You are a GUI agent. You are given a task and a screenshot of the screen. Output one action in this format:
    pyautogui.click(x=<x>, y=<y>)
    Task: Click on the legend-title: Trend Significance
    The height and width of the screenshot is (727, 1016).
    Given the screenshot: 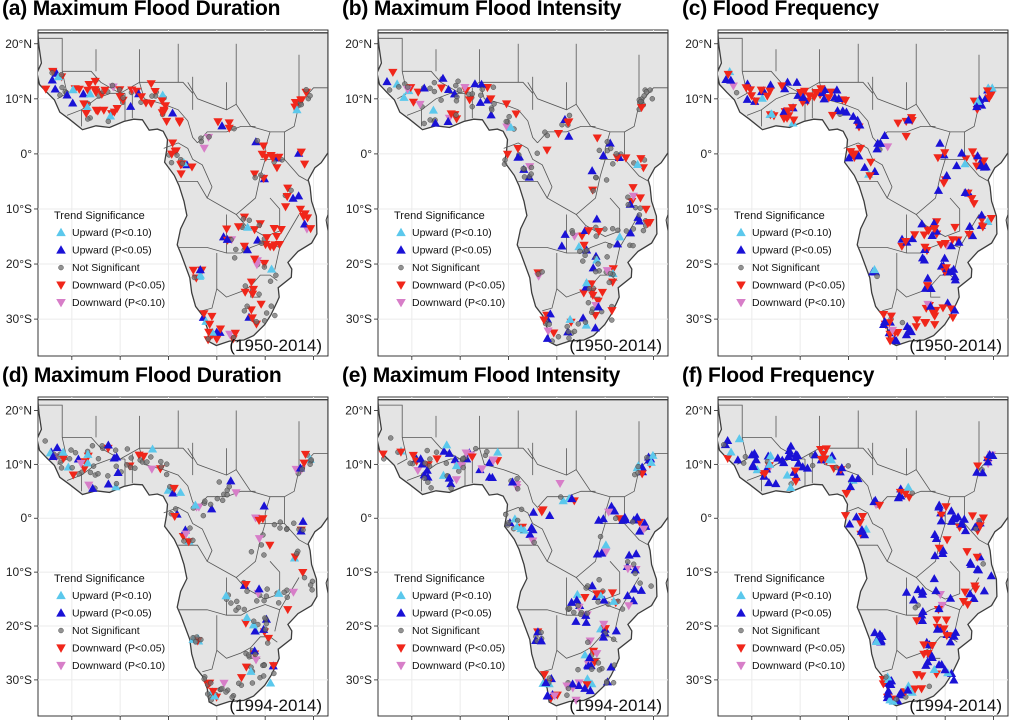 What is the action you would take?
    pyautogui.click(x=99, y=579)
    